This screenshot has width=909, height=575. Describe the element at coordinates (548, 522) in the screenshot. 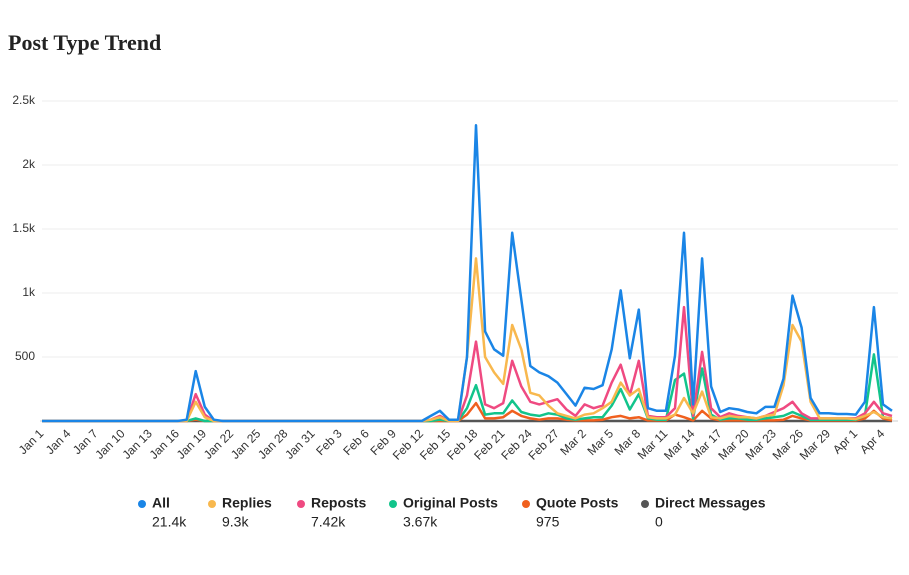

I see `legend-total: 975` at that location.